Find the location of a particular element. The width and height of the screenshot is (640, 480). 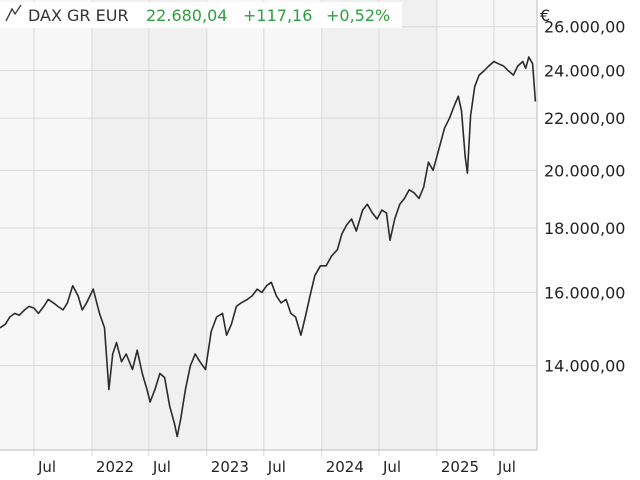

instrument-name: DAX GR EUR is located at coordinates (78, 15).